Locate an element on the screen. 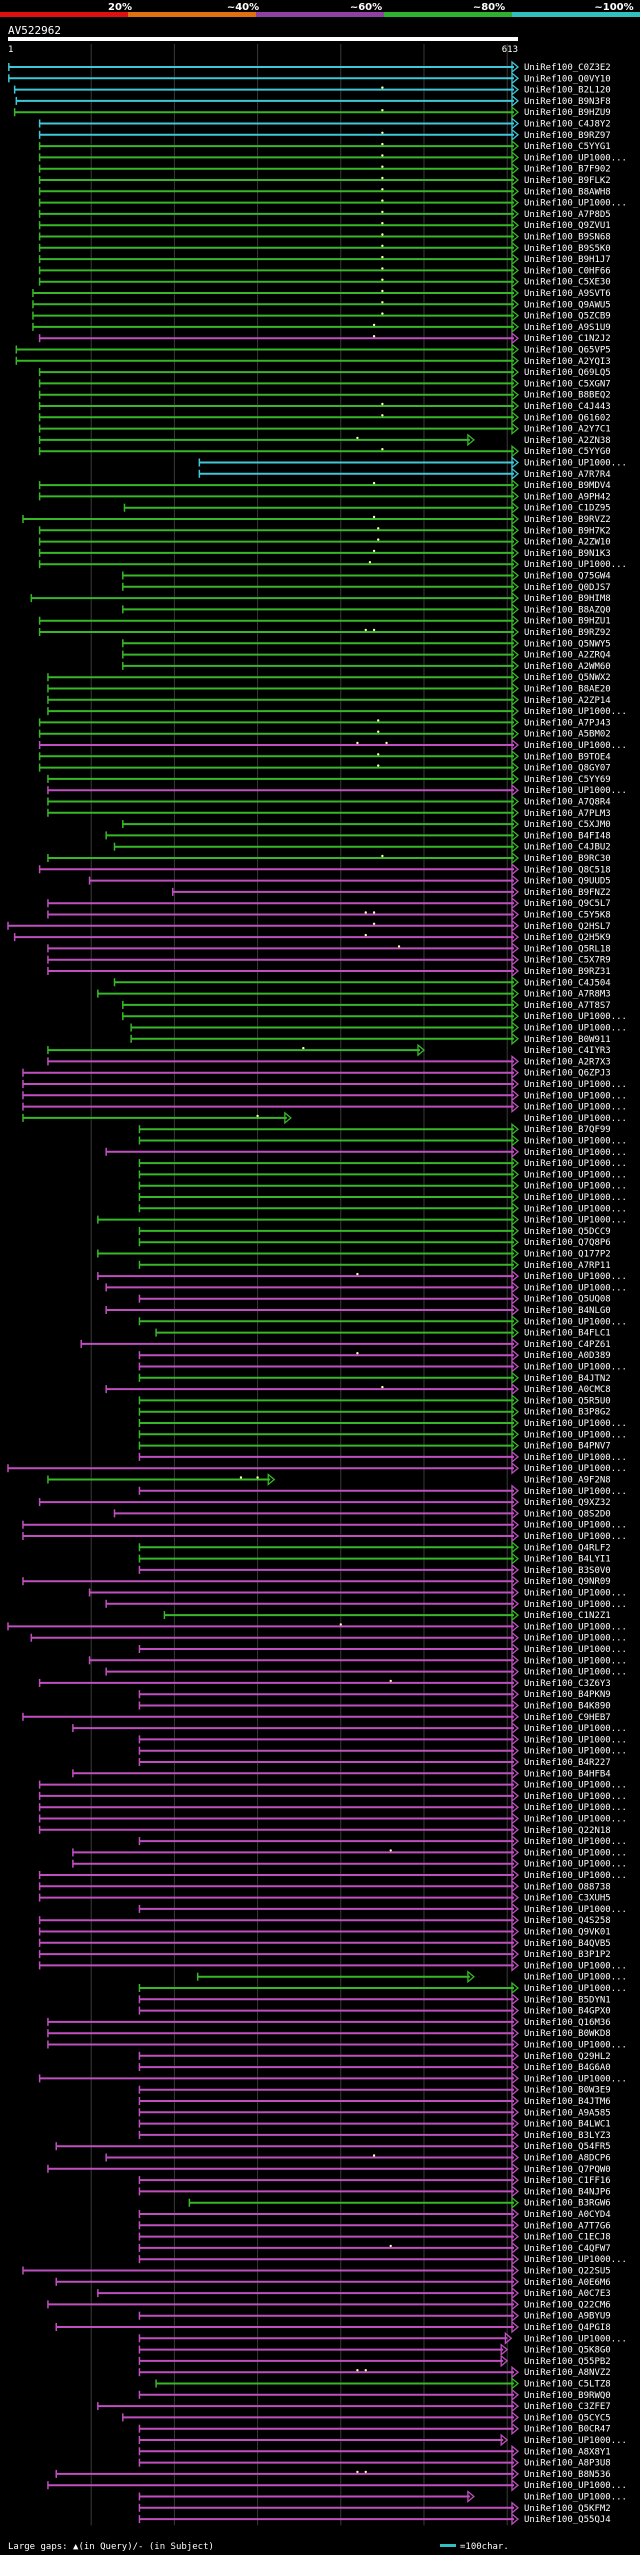  hit-label: UniRef100_Q2HSL7 is located at coordinates (567, 927).